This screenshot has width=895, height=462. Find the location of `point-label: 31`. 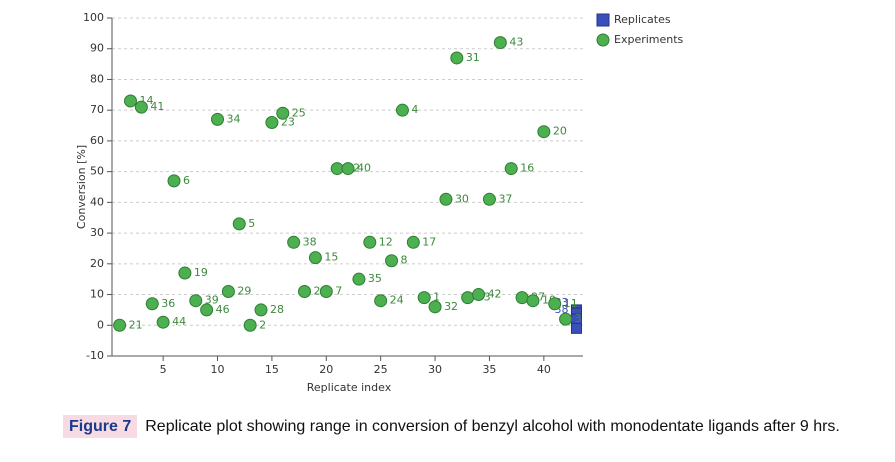

point-label: 31 is located at coordinates (473, 57).